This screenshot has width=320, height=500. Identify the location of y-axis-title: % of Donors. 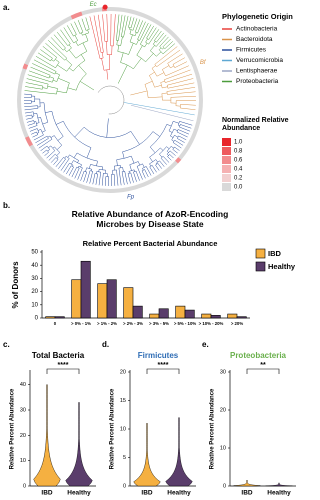
(15, 285).